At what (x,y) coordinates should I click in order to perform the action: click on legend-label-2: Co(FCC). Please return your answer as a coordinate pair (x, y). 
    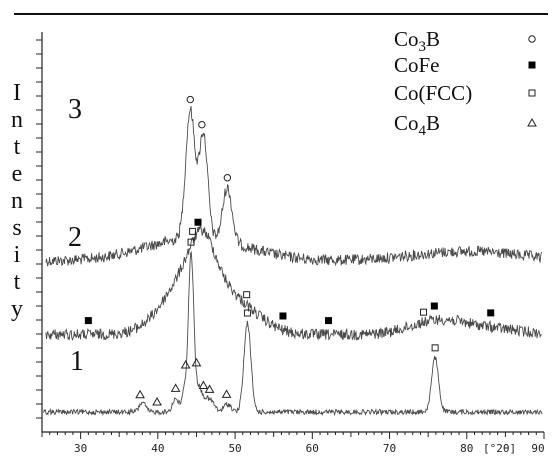
    Looking at the image, I should click on (433, 93).